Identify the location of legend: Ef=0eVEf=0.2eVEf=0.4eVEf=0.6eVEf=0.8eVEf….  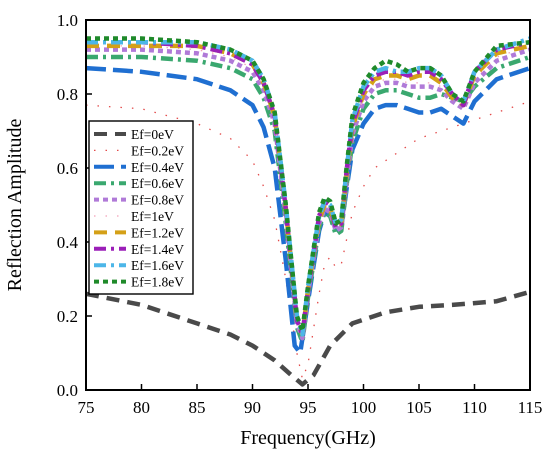
(141, 207).